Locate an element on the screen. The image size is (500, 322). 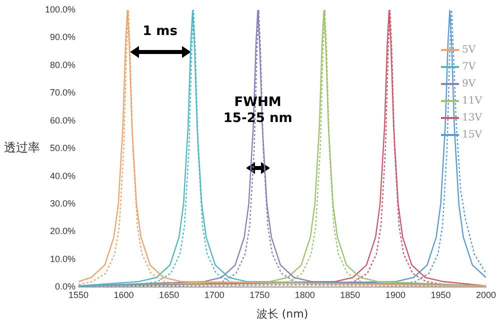
legend-label: 11V is located at coordinates (472, 101).